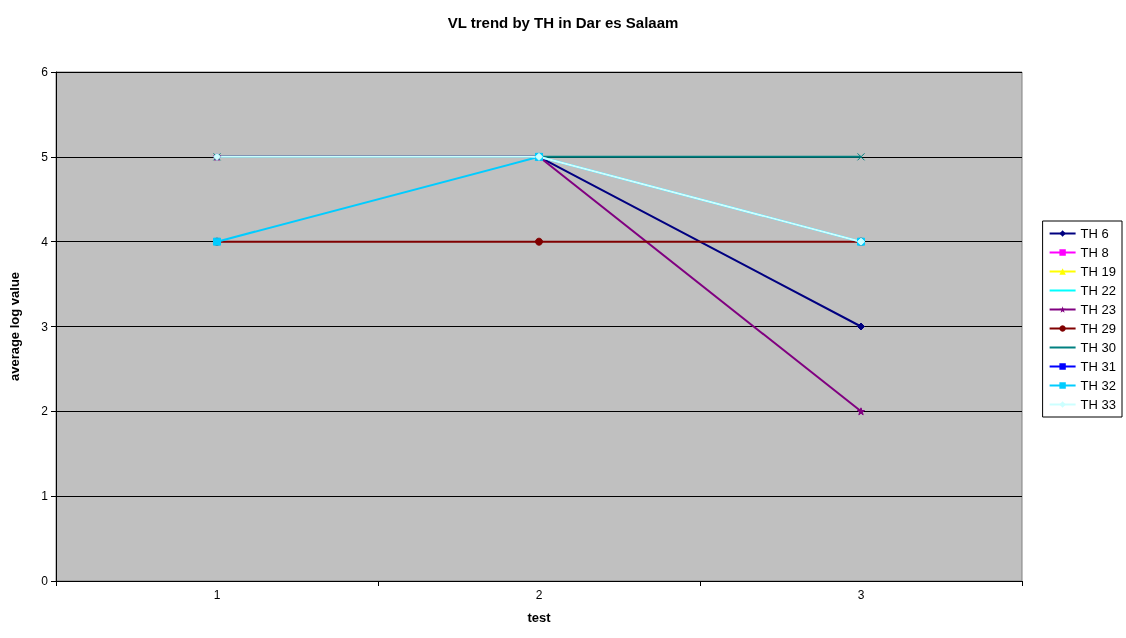 The width and height of the screenshot is (1126, 638). What do you see at coordinates (1098, 385) in the screenshot?
I see `legend-label: TH 32` at bounding box center [1098, 385].